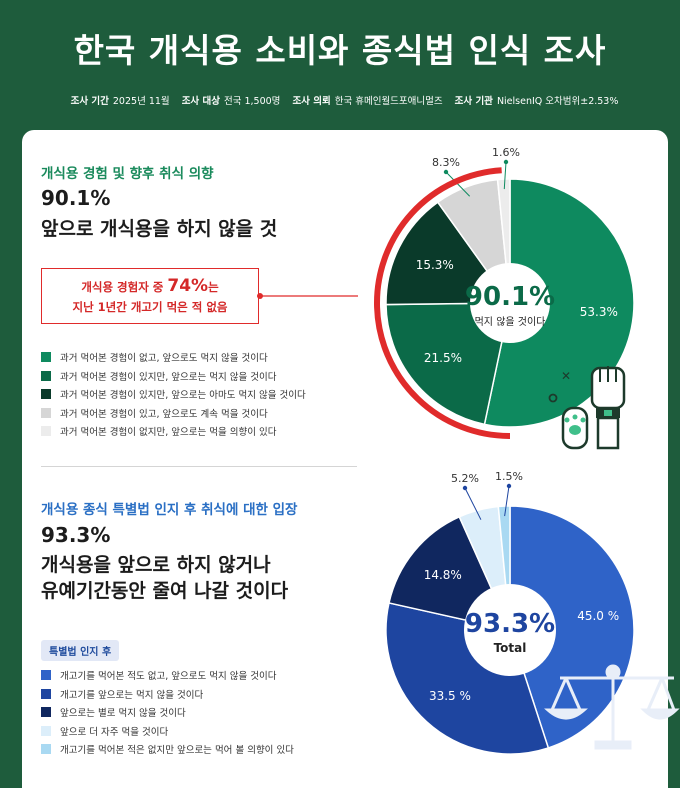  I want to click on meta-period-label: 조사 기간, so click(89, 101).